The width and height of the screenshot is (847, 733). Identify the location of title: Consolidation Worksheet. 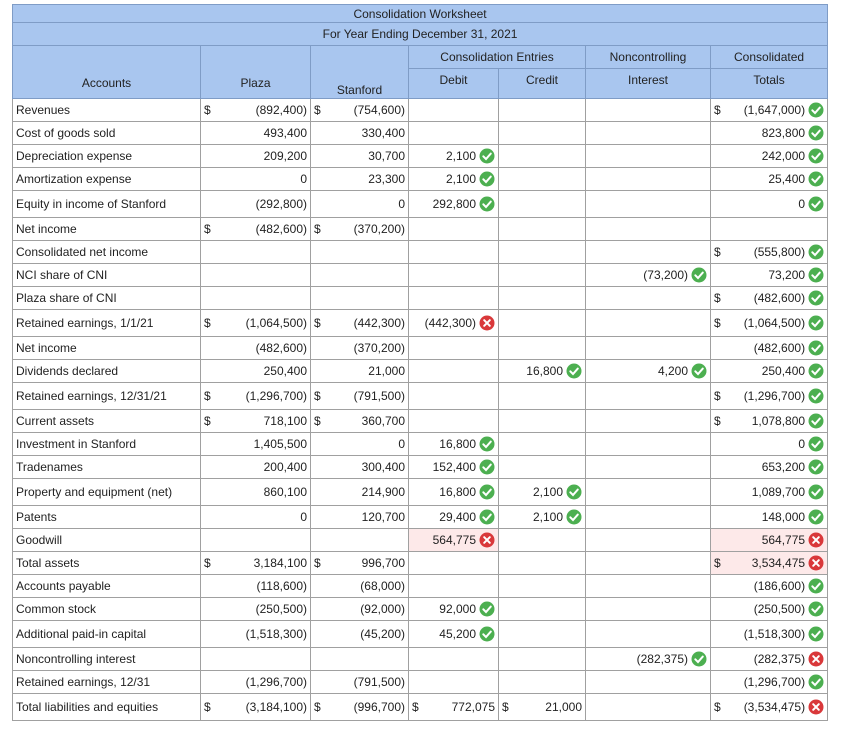
(420, 13).